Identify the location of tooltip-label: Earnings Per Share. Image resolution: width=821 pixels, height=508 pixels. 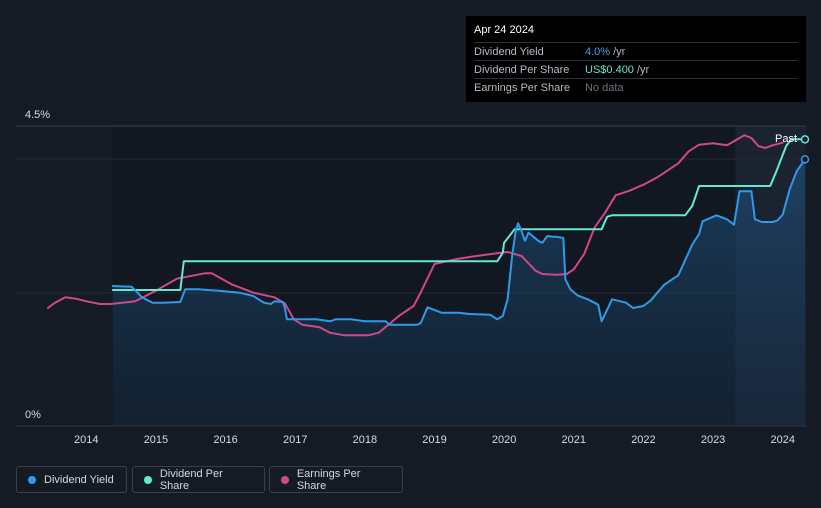
(522, 87).